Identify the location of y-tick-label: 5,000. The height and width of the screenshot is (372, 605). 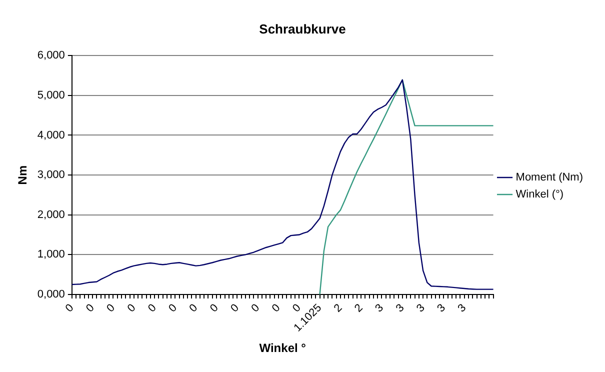
(51, 95).